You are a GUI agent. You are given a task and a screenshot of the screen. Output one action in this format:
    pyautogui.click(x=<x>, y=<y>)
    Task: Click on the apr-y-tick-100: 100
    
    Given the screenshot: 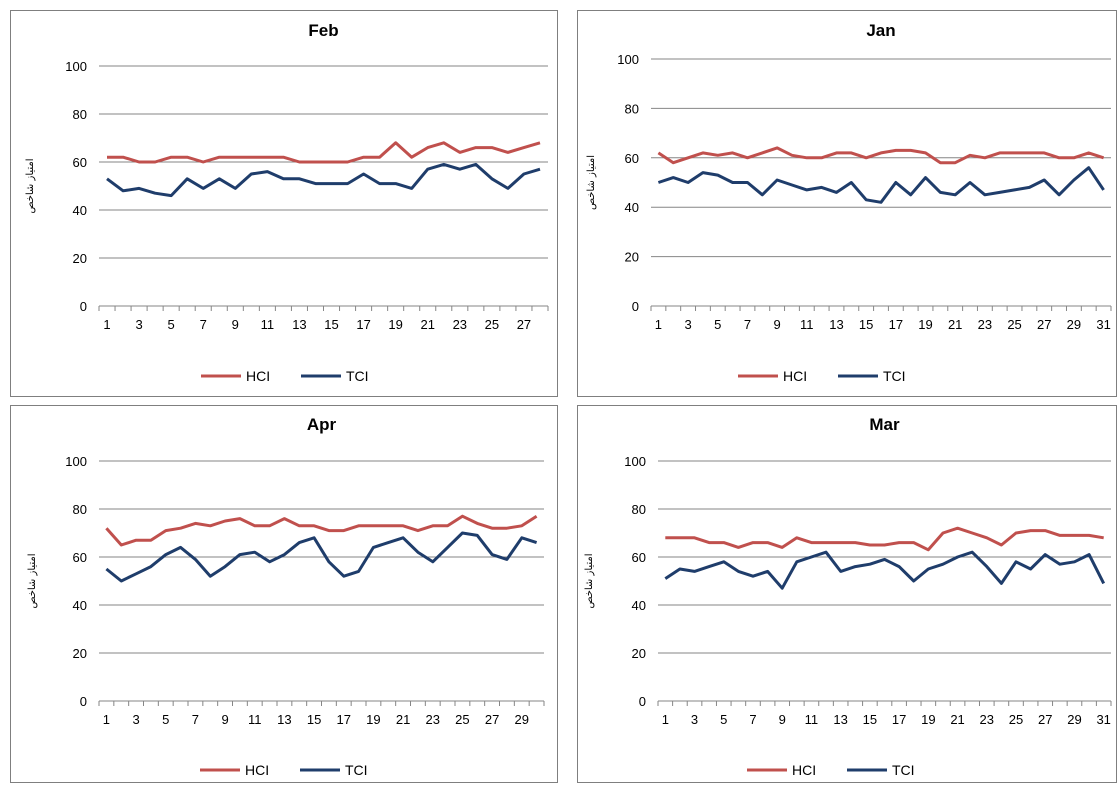 What is the action you would take?
    pyautogui.click(x=76, y=461)
    